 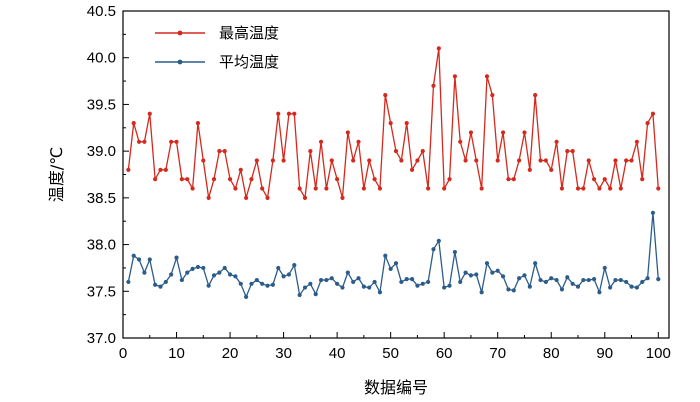 What do you see at coordinates (337, 353) in the screenshot?
I see `x-tick-label: 40` at bounding box center [337, 353].